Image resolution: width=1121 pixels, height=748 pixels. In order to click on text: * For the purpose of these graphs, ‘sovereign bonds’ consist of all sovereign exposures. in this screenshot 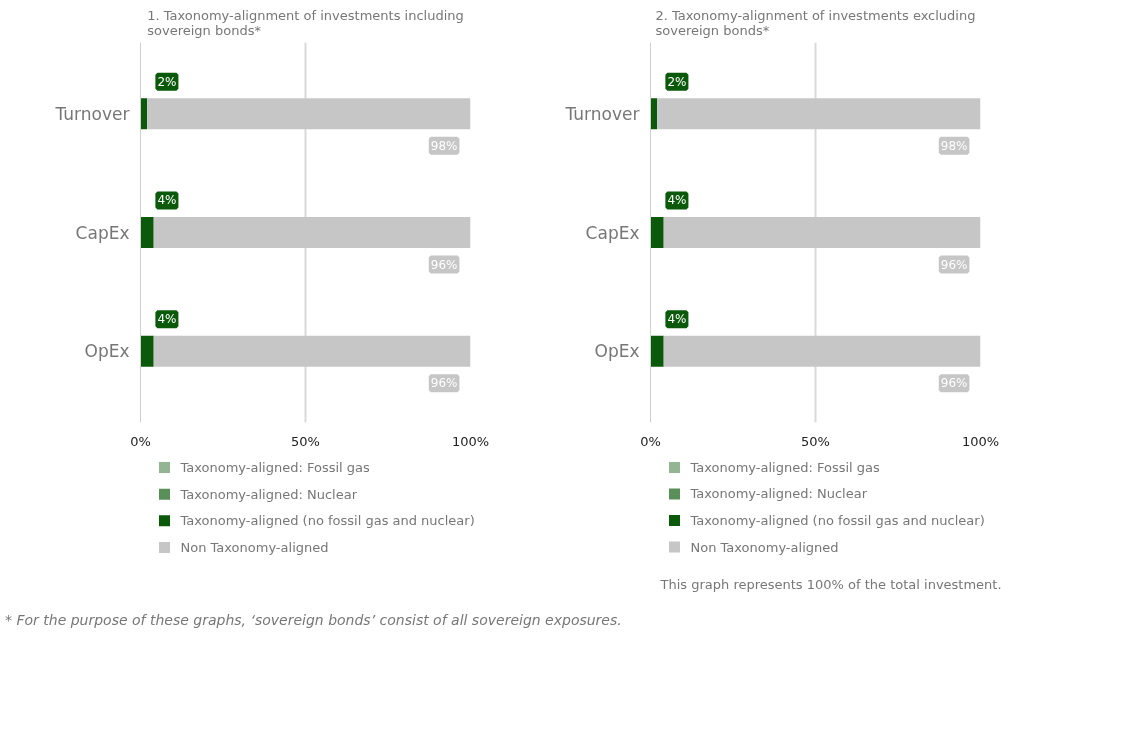, I will do `click(313, 620)`.